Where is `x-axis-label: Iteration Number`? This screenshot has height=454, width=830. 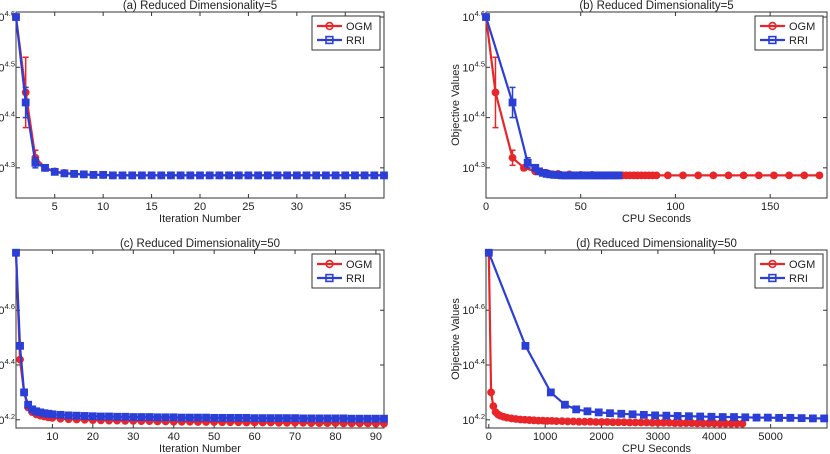
x-axis-label: Iteration Number is located at coordinates (200, 219).